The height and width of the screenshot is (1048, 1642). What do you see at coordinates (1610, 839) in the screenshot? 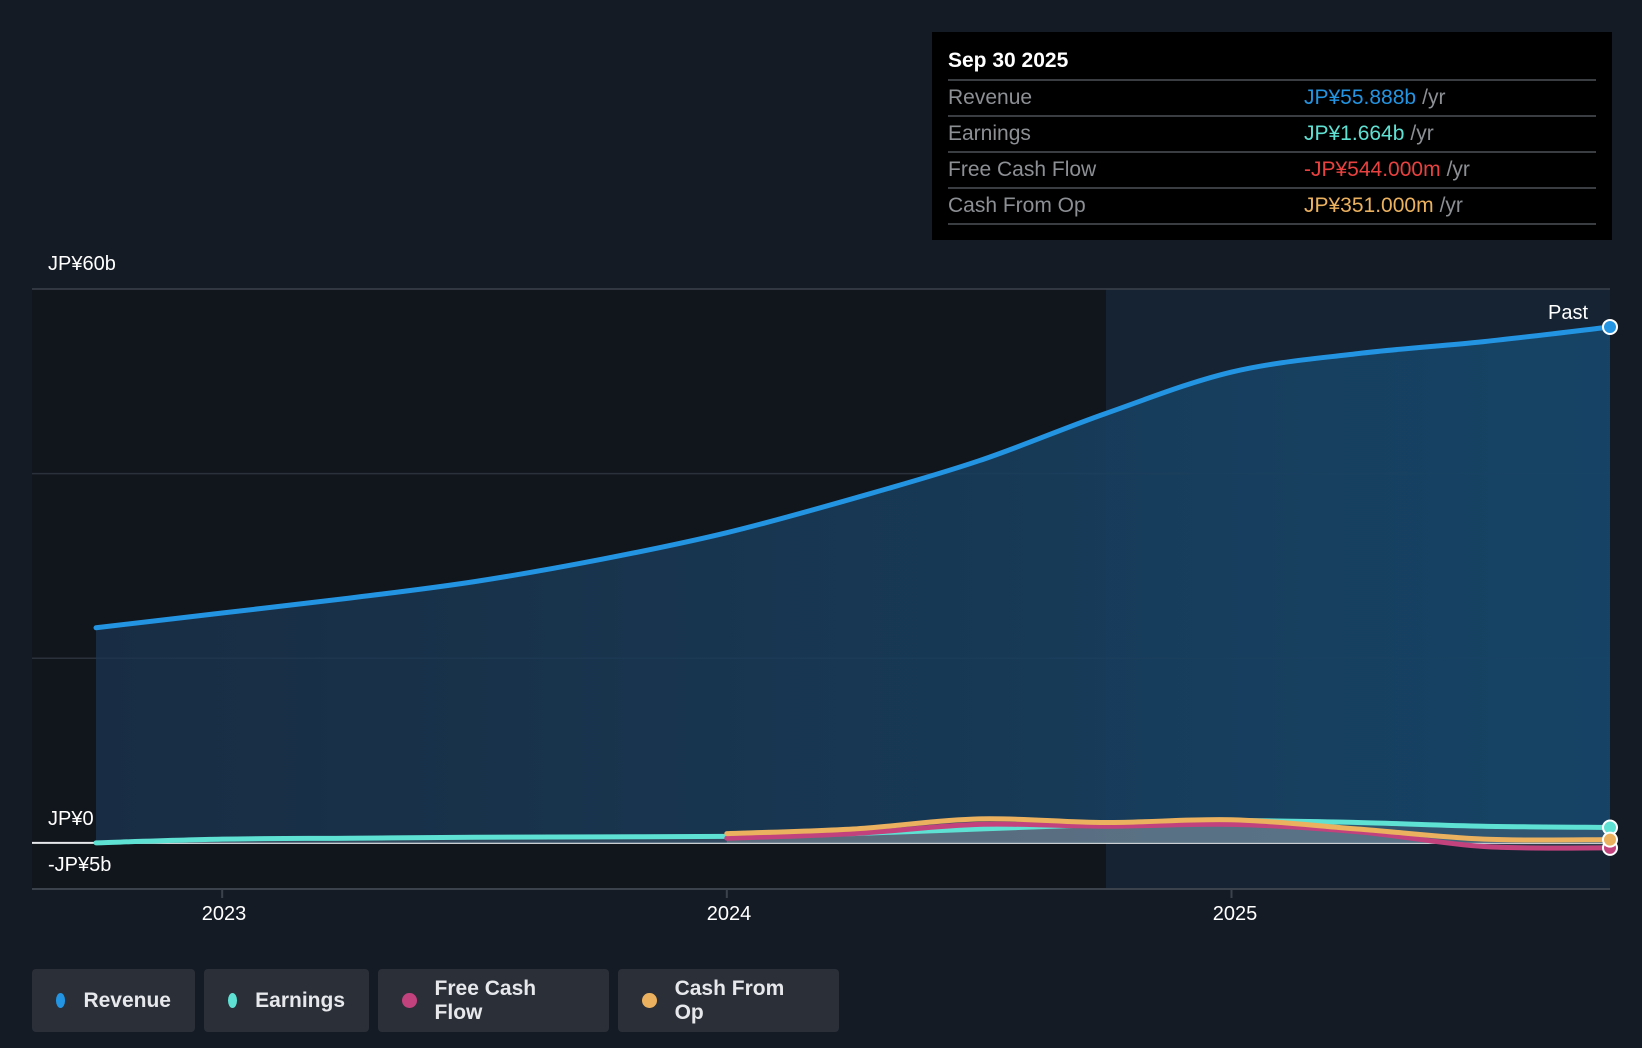
I see `cash-from-op-end-dot` at bounding box center [1610, 839].